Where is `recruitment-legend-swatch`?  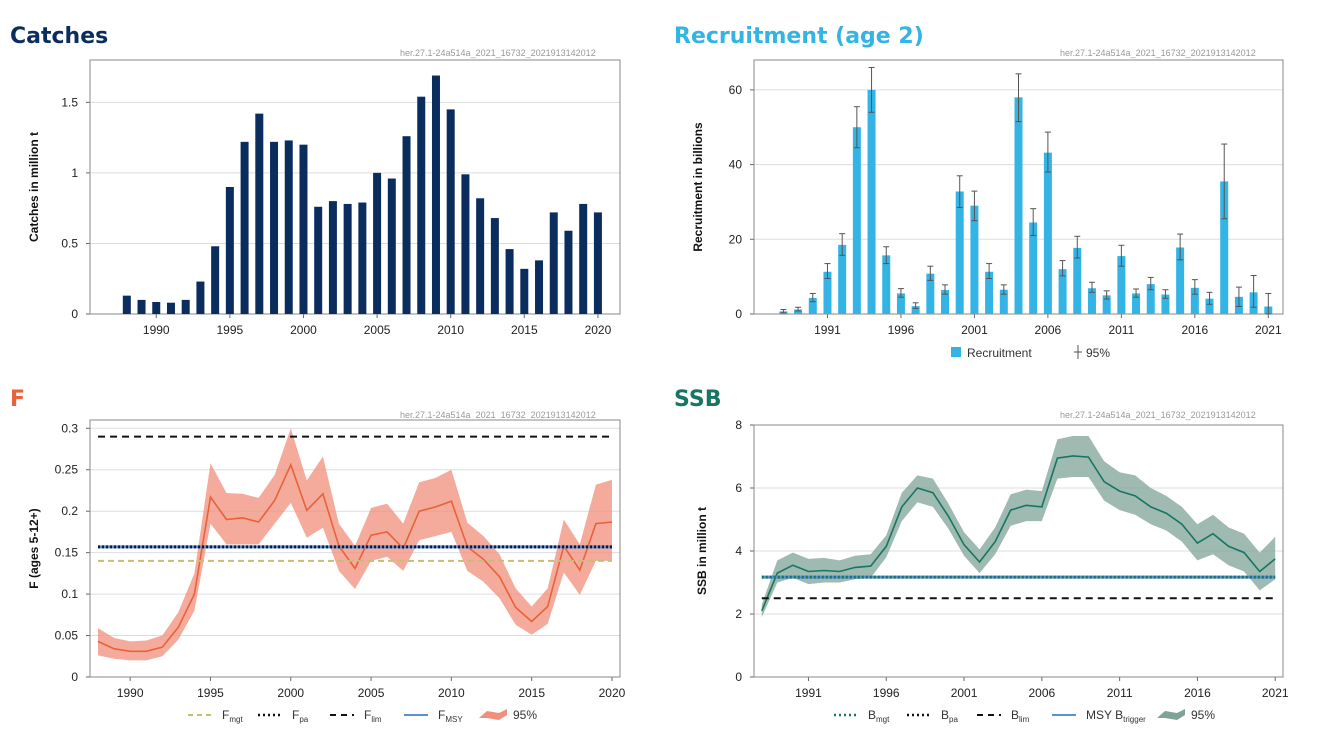
recruitment-legend-swatch is located at coordinates (956, 352).